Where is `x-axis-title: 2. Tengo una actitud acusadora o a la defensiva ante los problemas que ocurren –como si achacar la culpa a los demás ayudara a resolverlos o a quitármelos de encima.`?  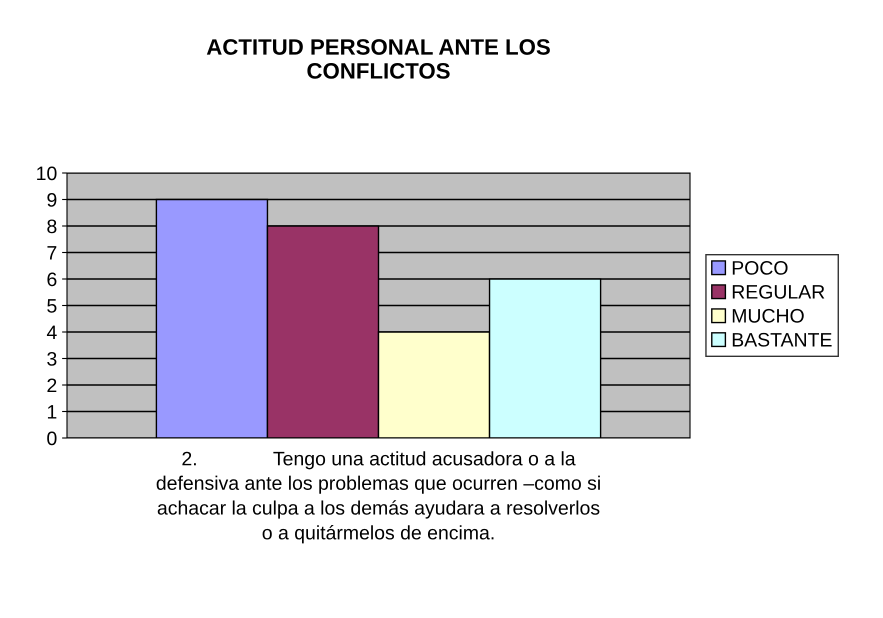 x-axis-title: 2. Tengo una actitud acusadora o a la defensiva ante los problemas que ocurren –como si achacar la culpa a los demás ayudara a resolverlos o a quitármelos de encima. is located at coordinates (378, 497).